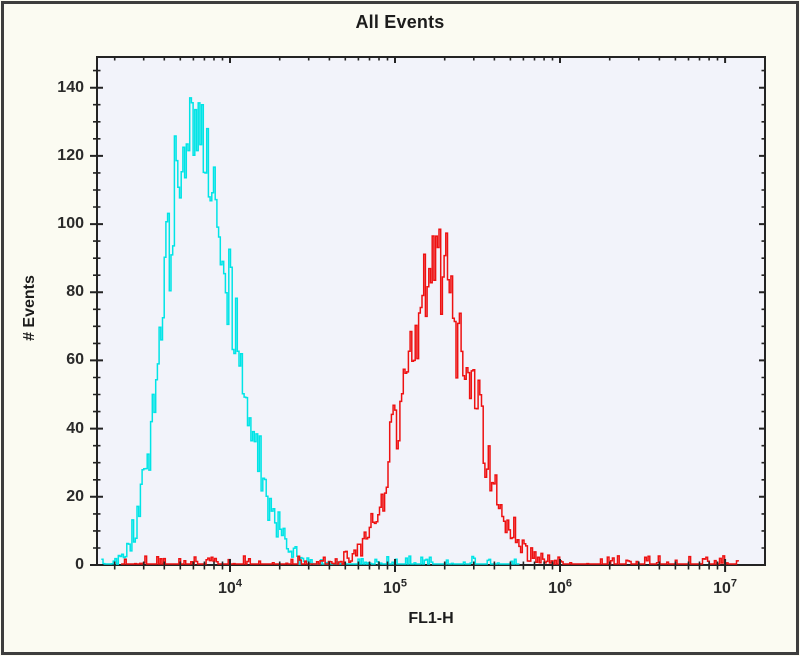  Describe the element at coordinates (431, 618) in the screenshot. I see `x-axis-label: FL1-H` at that location.